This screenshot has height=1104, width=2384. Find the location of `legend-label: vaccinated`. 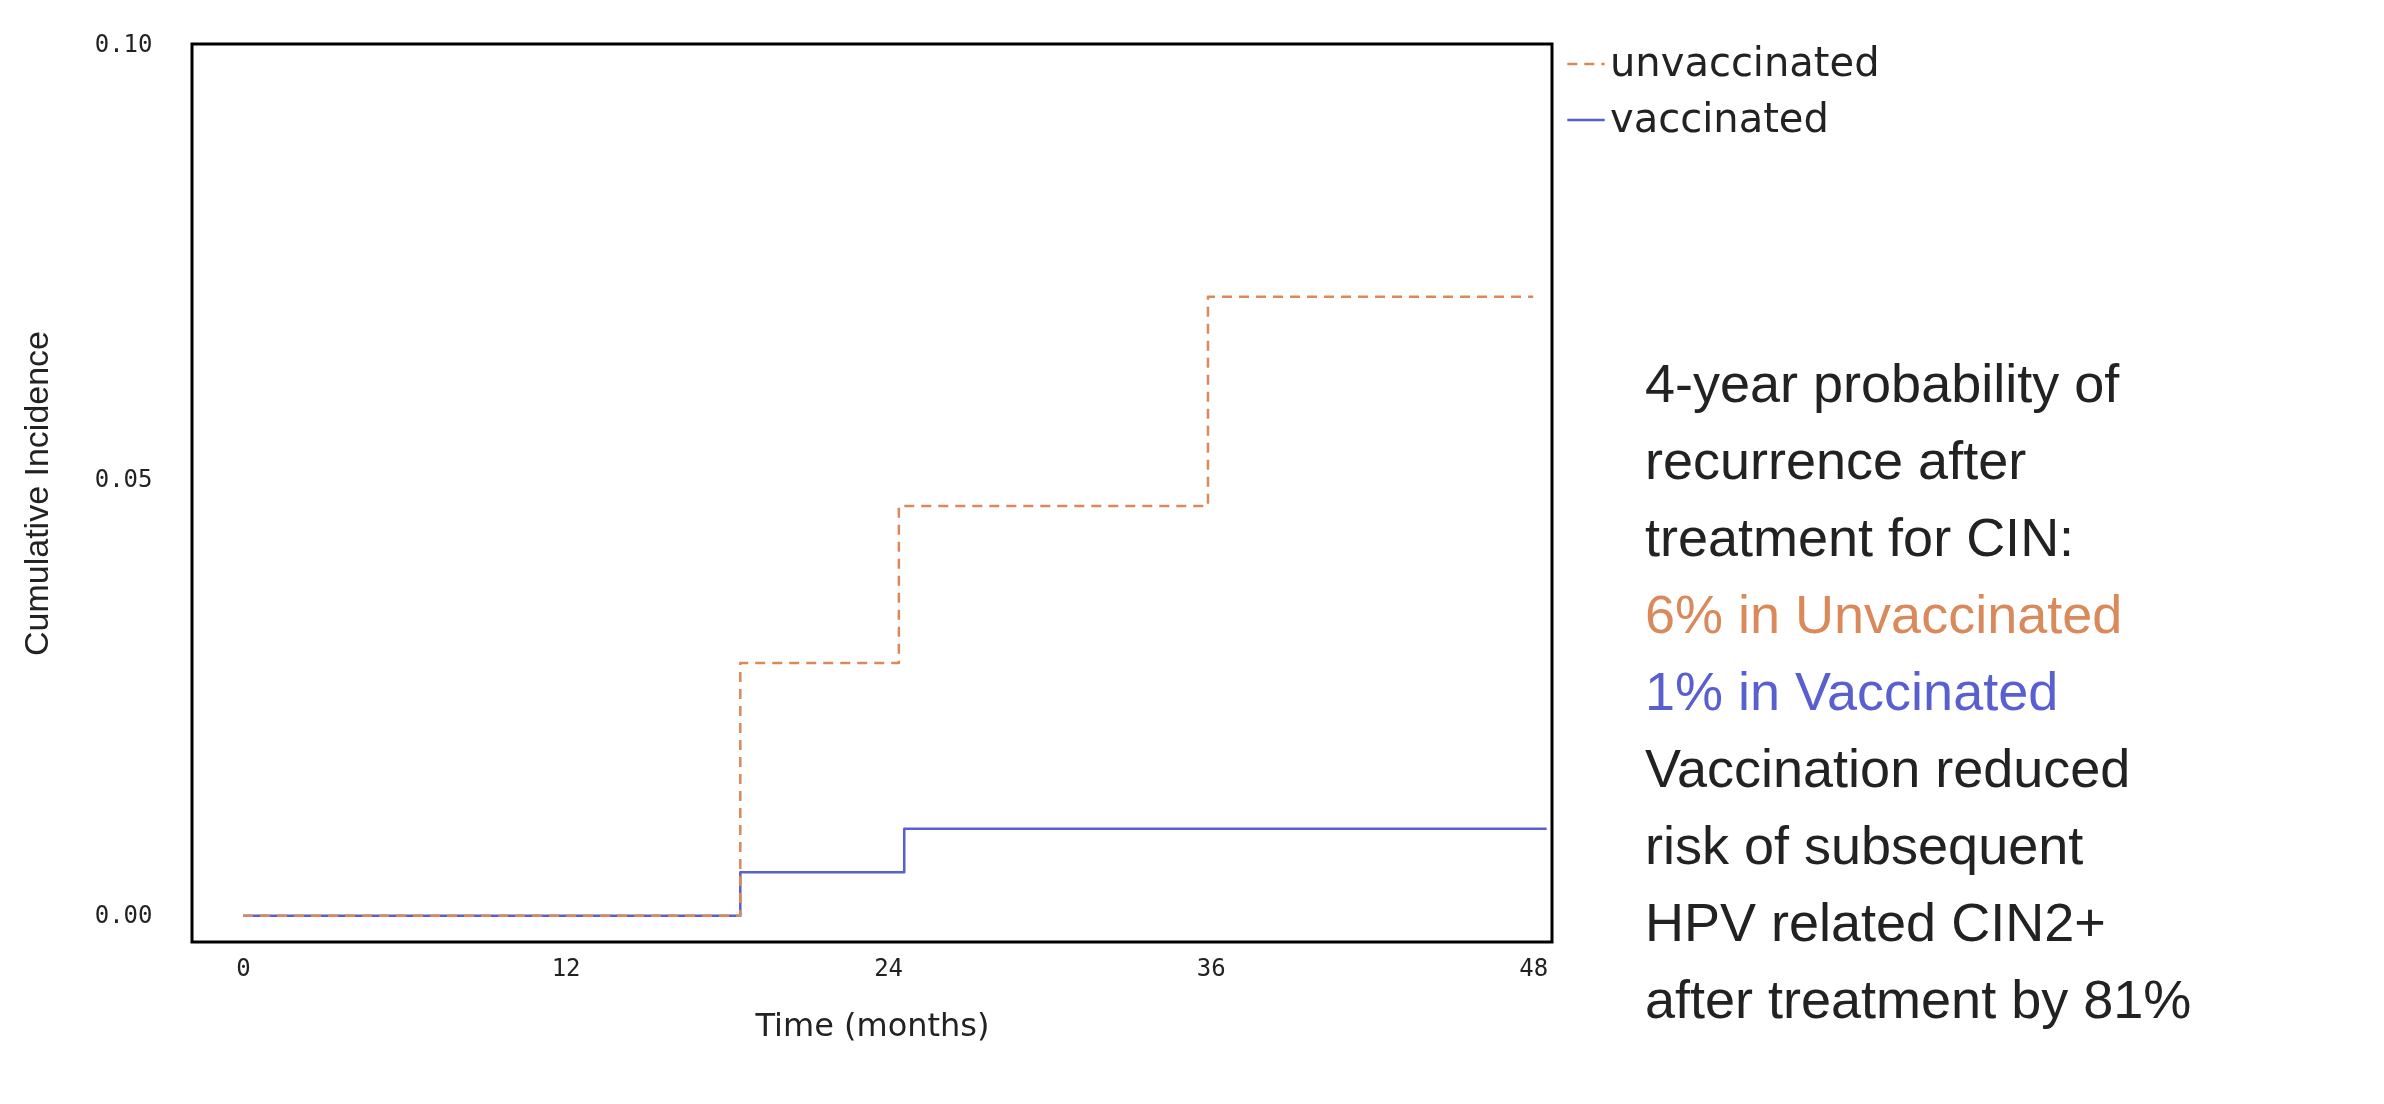

legend-label: vaccinated is located at coordinates (1719, 118).